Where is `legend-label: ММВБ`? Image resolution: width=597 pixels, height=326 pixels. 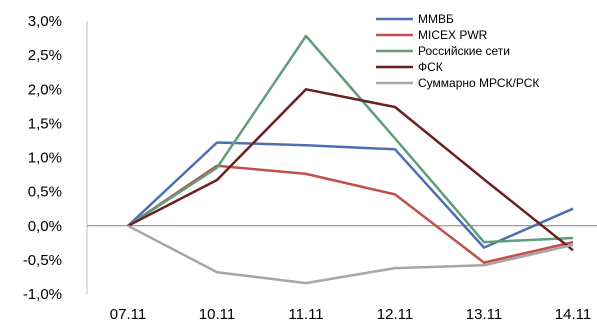 legend-label: ММВБ is located at coordinates (436, 19).